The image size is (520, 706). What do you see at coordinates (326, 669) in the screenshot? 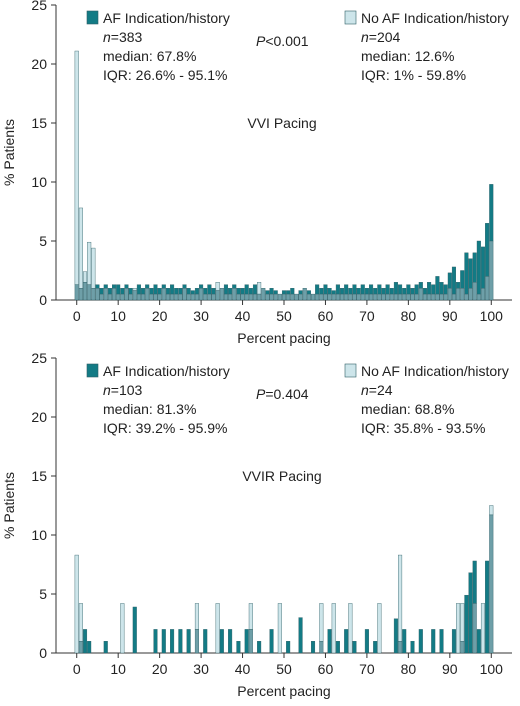
I see `x-tick-label: 60` at bounding box center [326, 669].